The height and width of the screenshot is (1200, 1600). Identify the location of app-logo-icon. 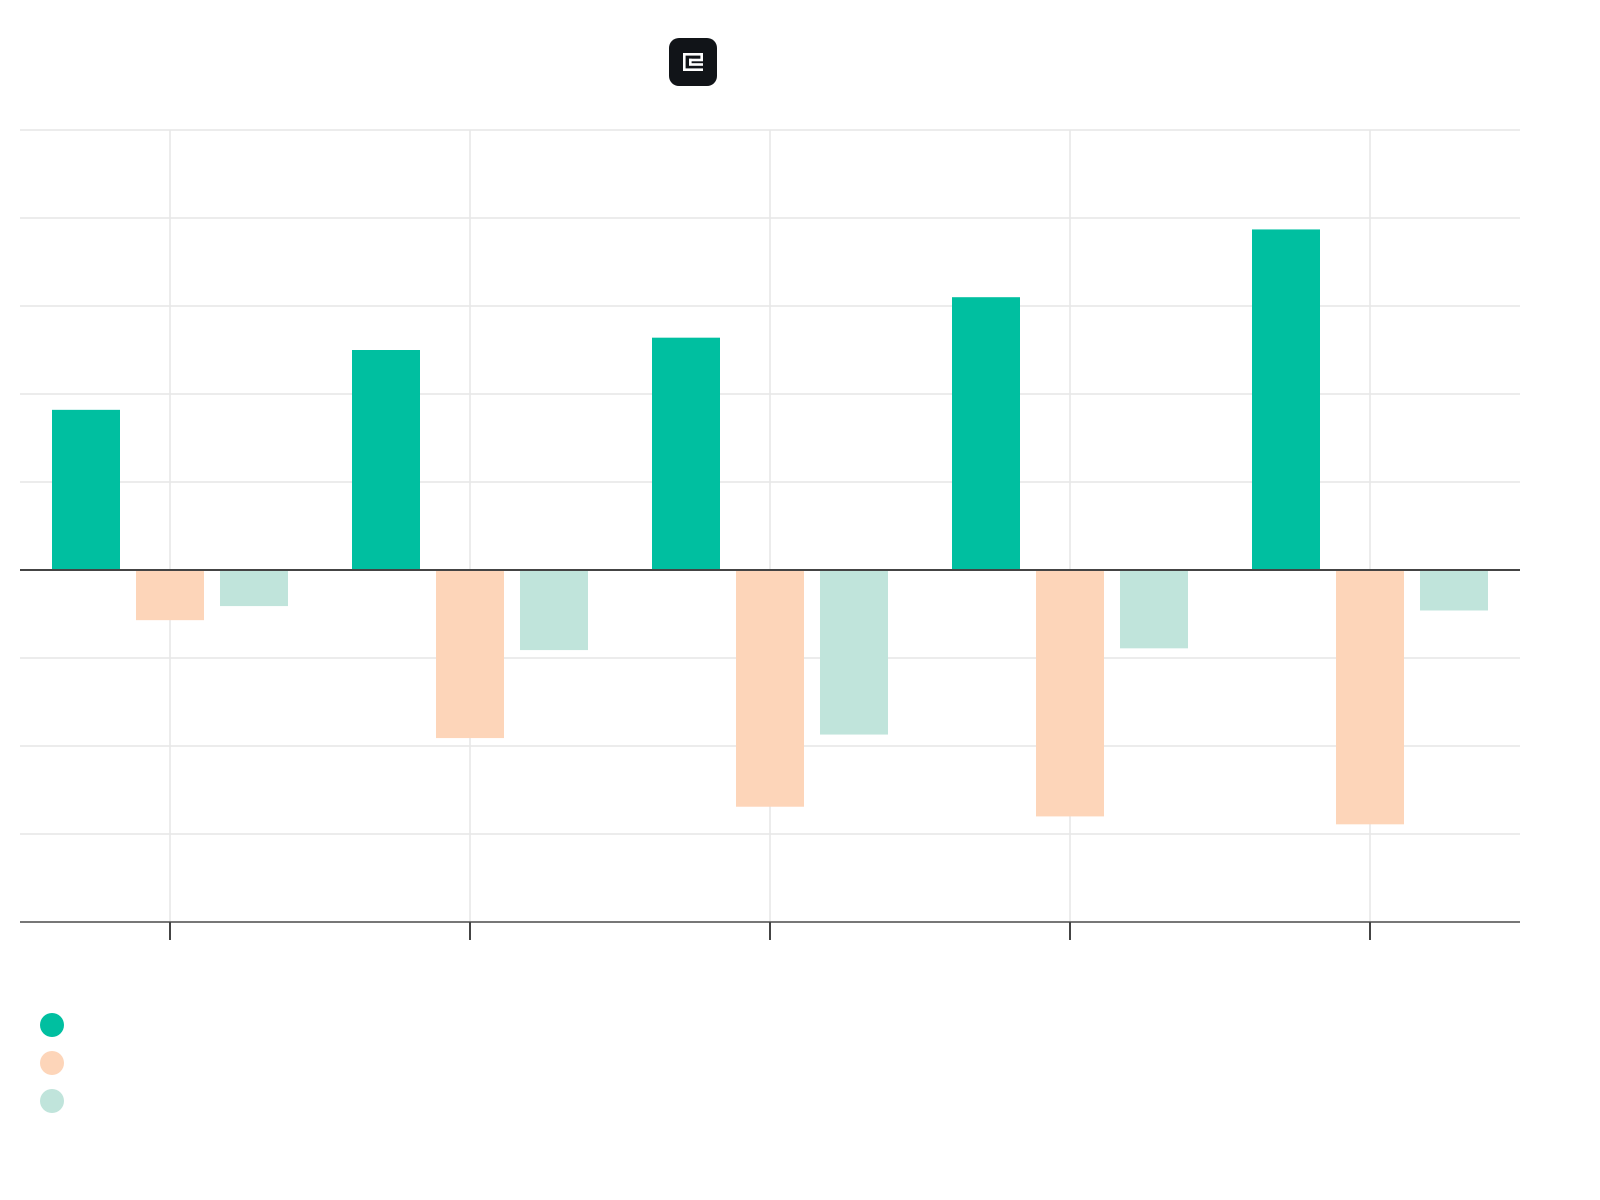
(693, 62).